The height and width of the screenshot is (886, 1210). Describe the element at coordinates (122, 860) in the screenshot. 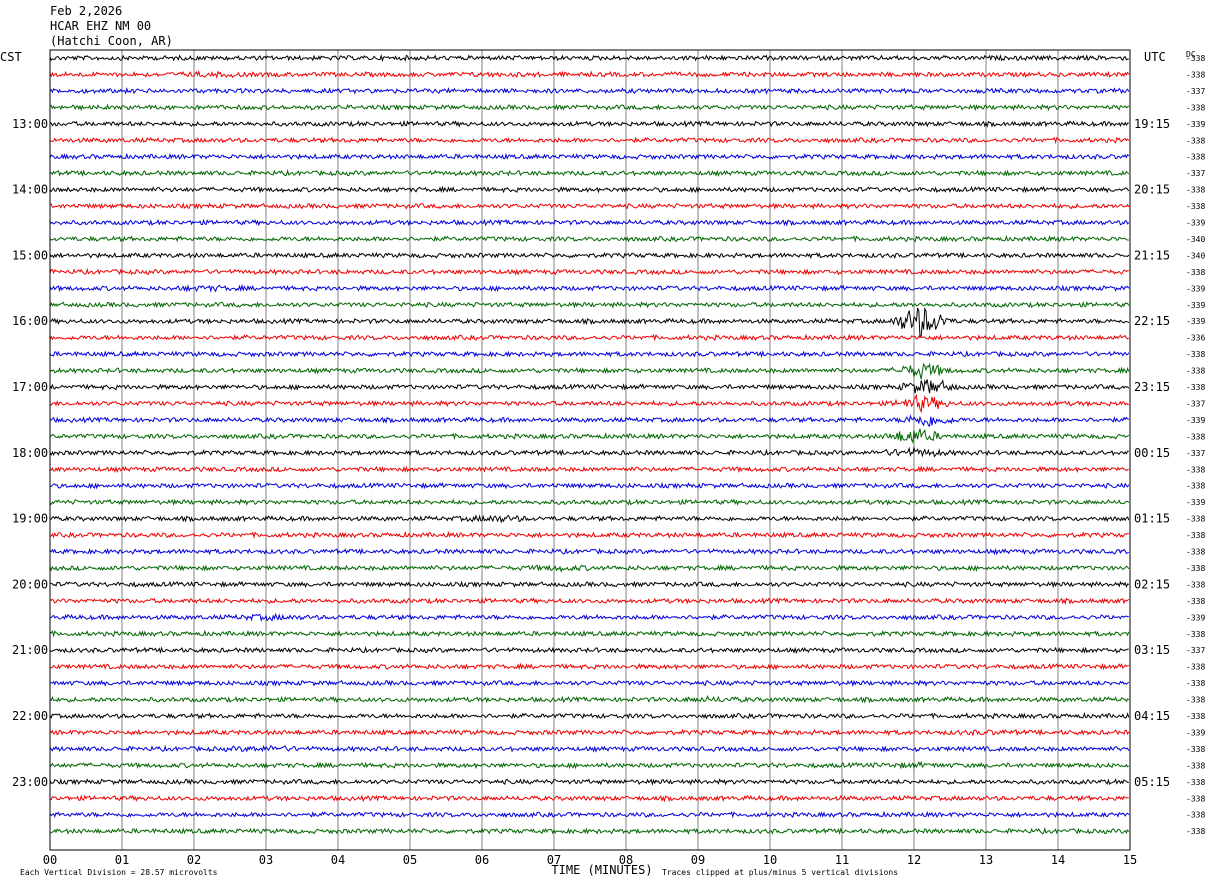

I see `x-tick-label: 01` at that location.